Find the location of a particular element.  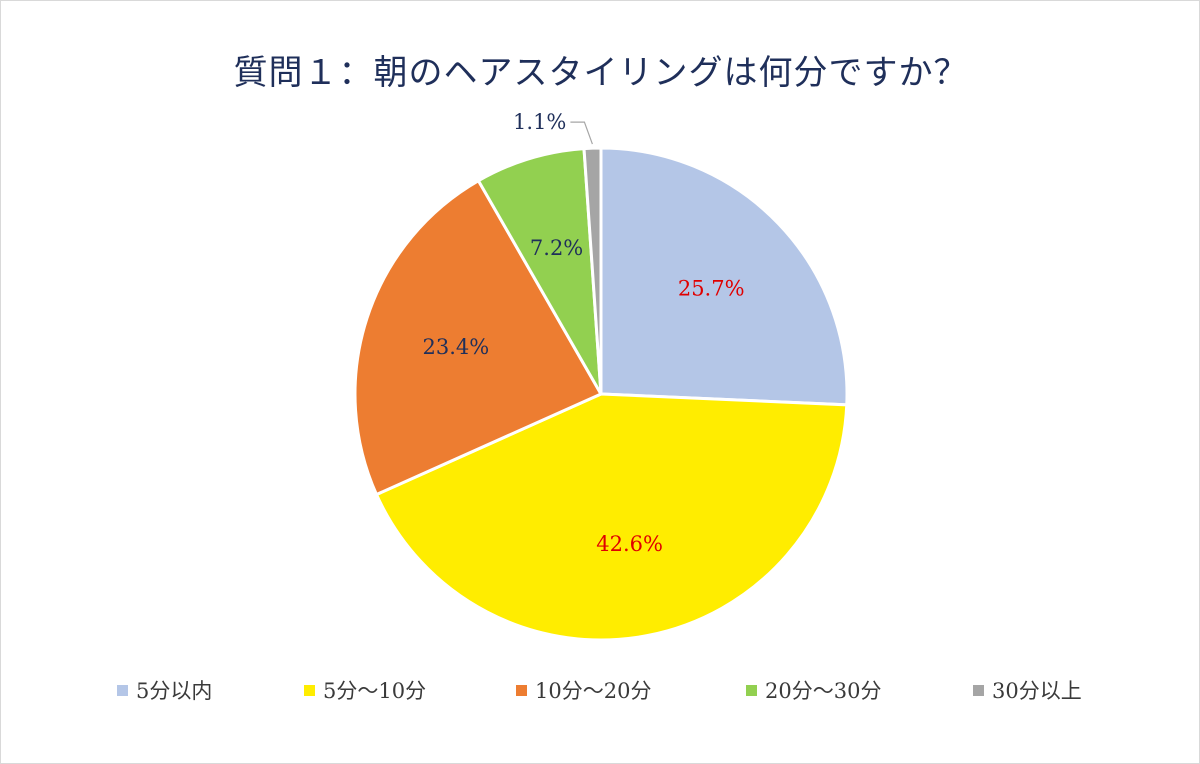

pie-data-label-4: 7.2% is located at coordinates (556, 248).